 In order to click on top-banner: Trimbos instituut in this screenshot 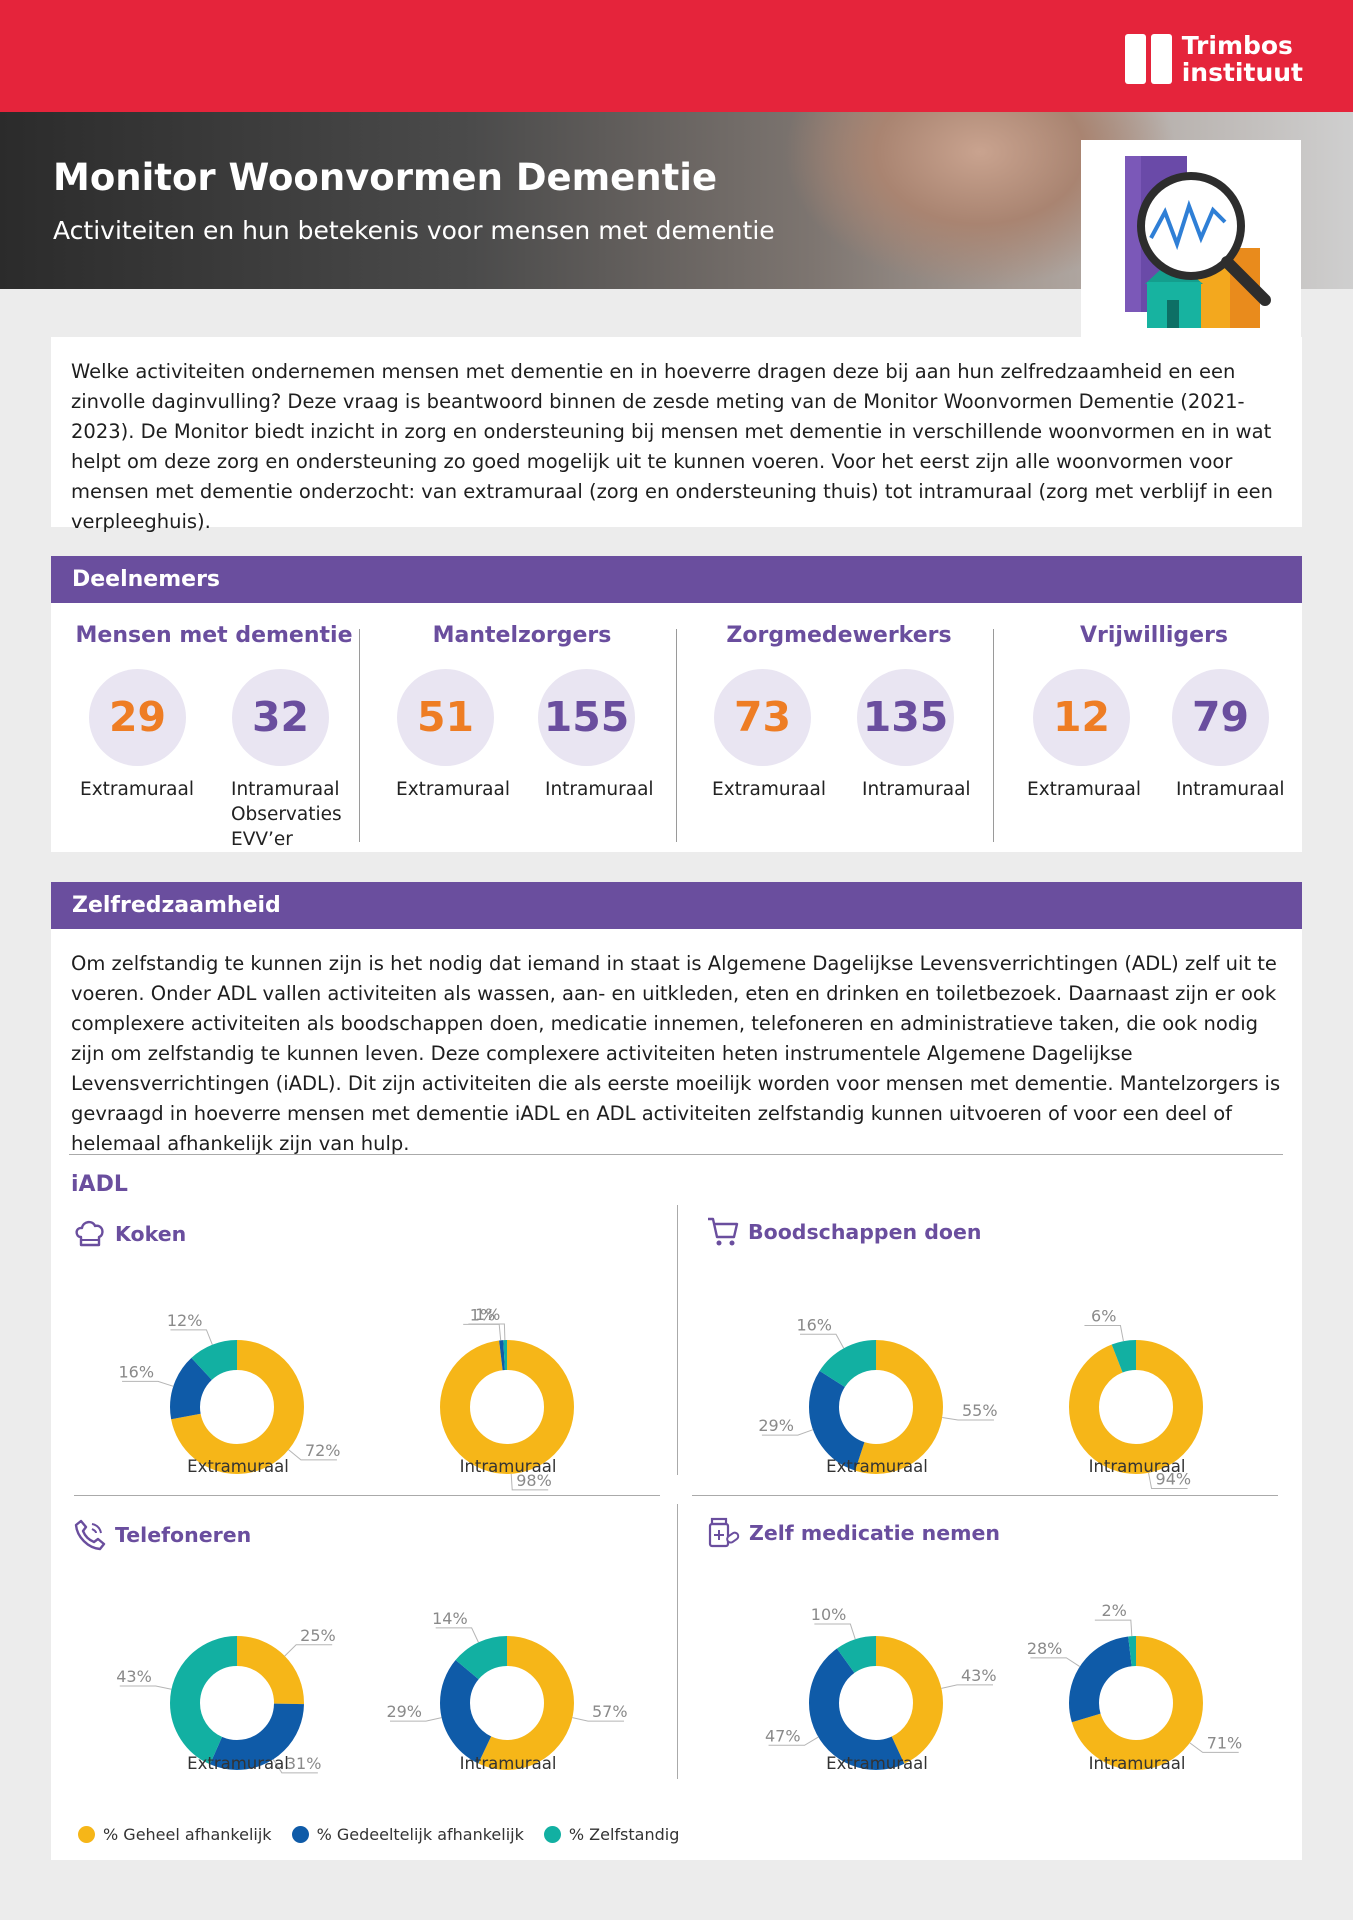, I will do `click(676, 56)`.